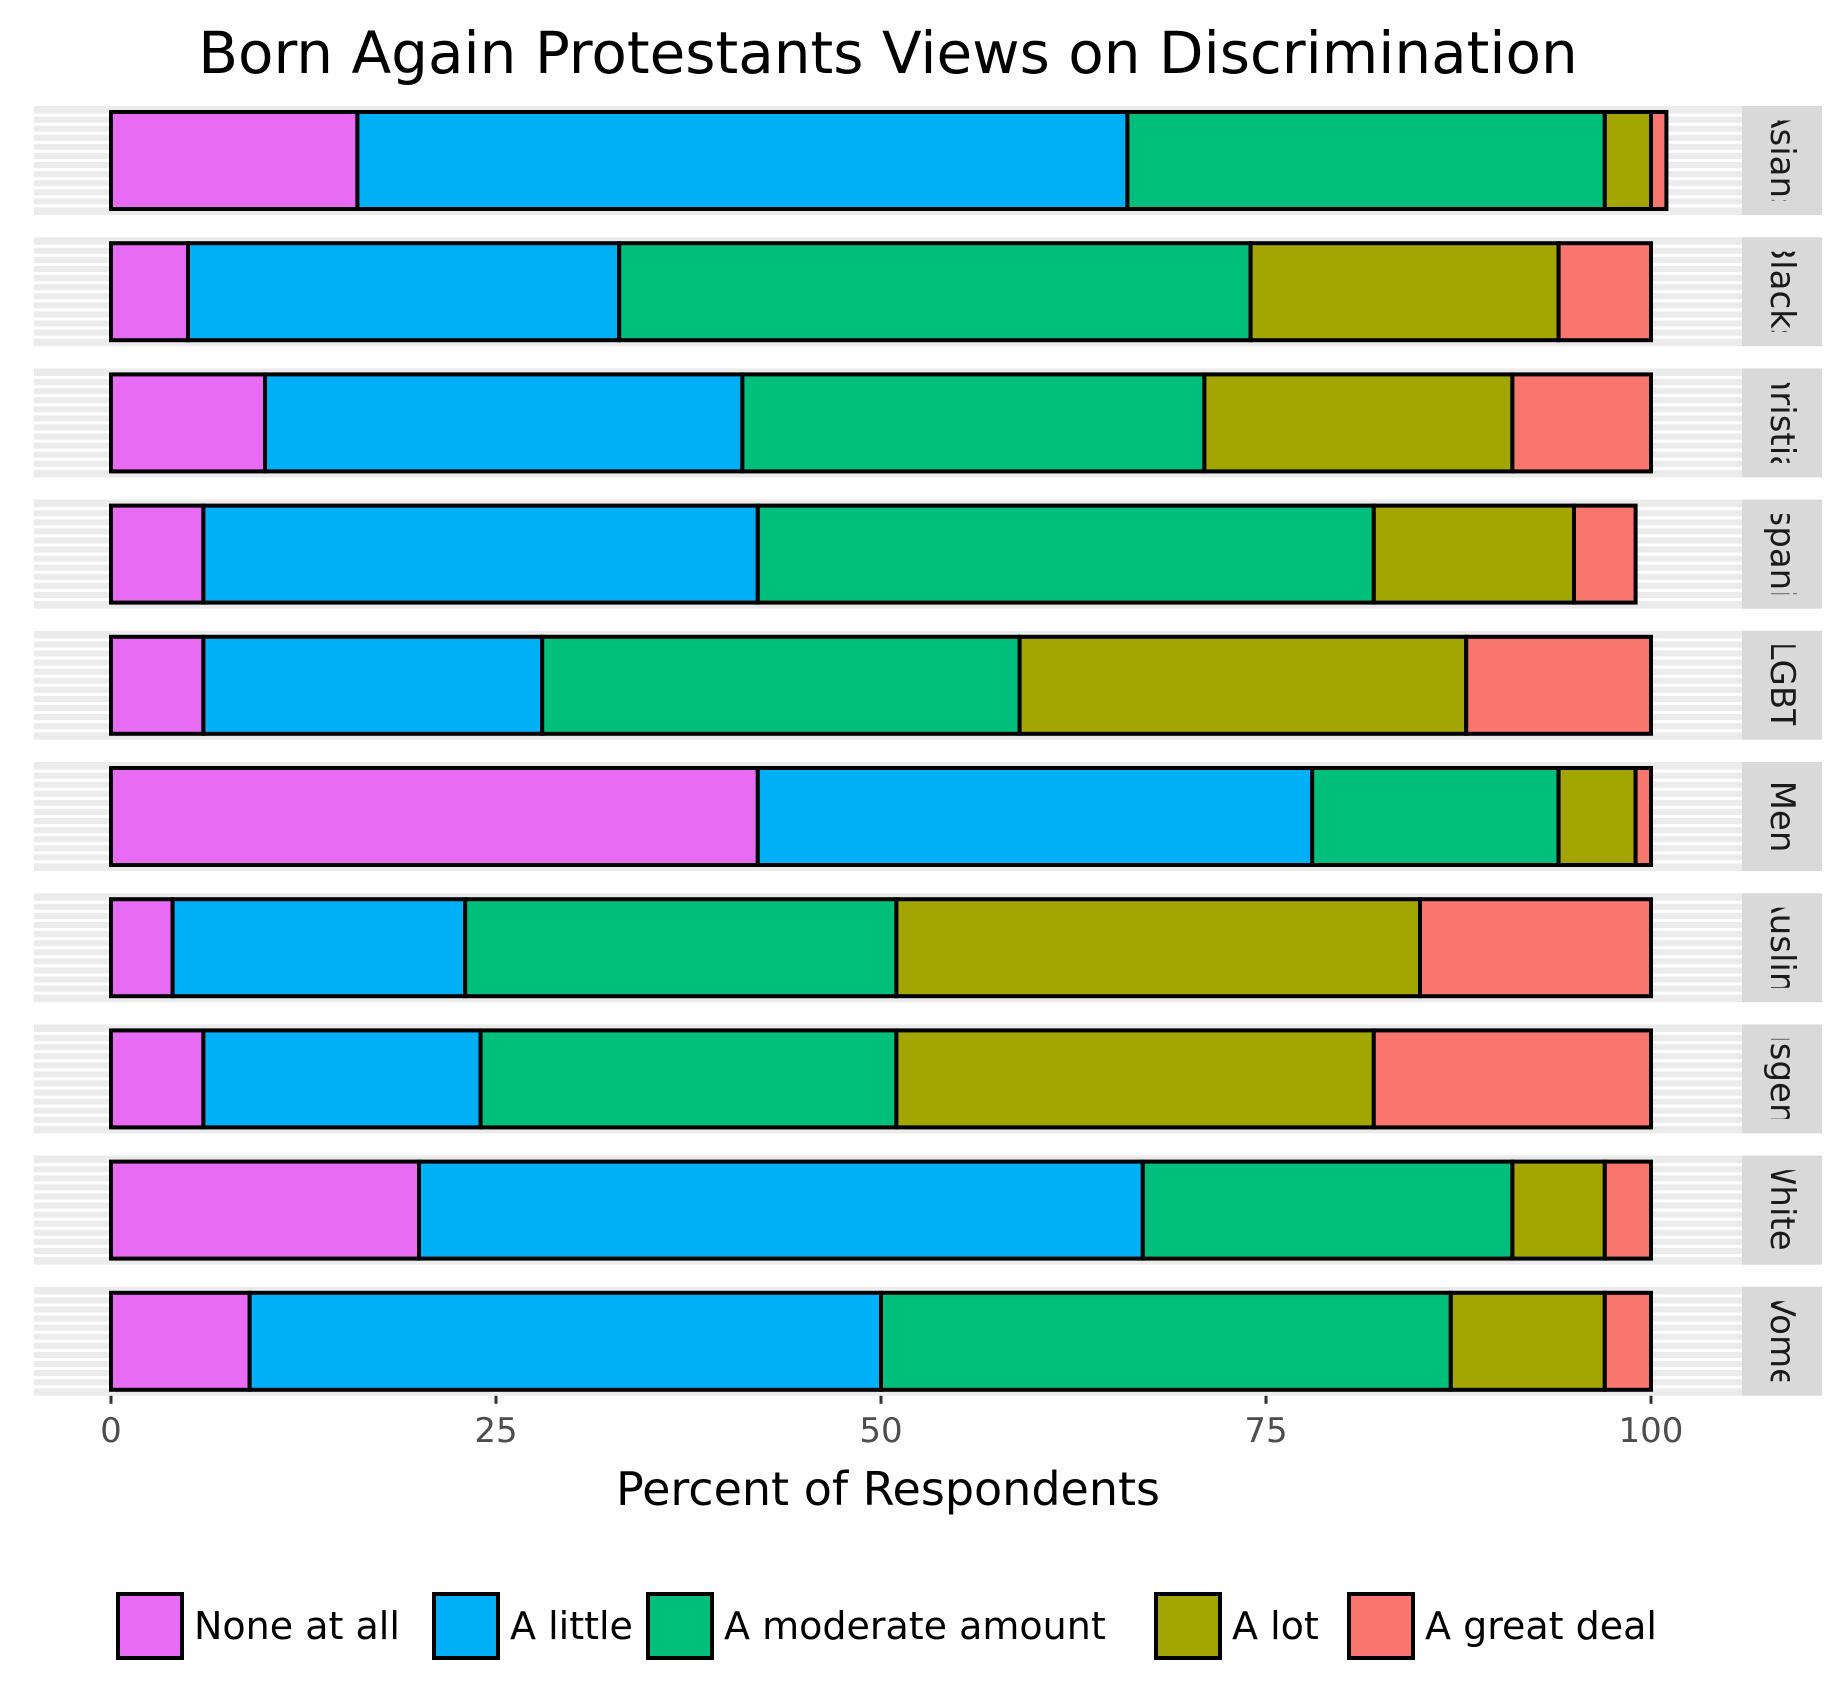  What do you see at coordinates (1265, 1431) in the screenshot?
I see `x-tick-label: 75` at bounding box center [1265, 1431].